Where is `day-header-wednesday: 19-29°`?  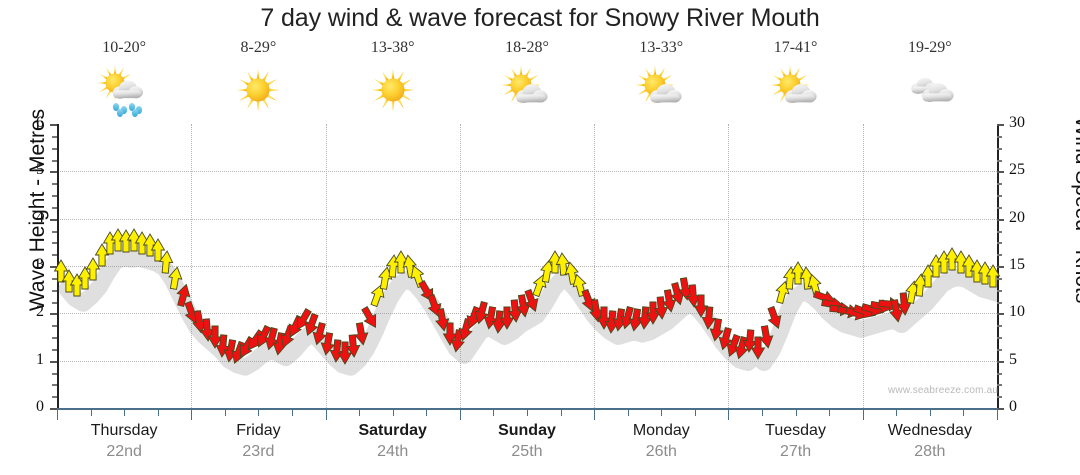 day-header-wednesday: 19-29° is located at coordinates (930, 79).